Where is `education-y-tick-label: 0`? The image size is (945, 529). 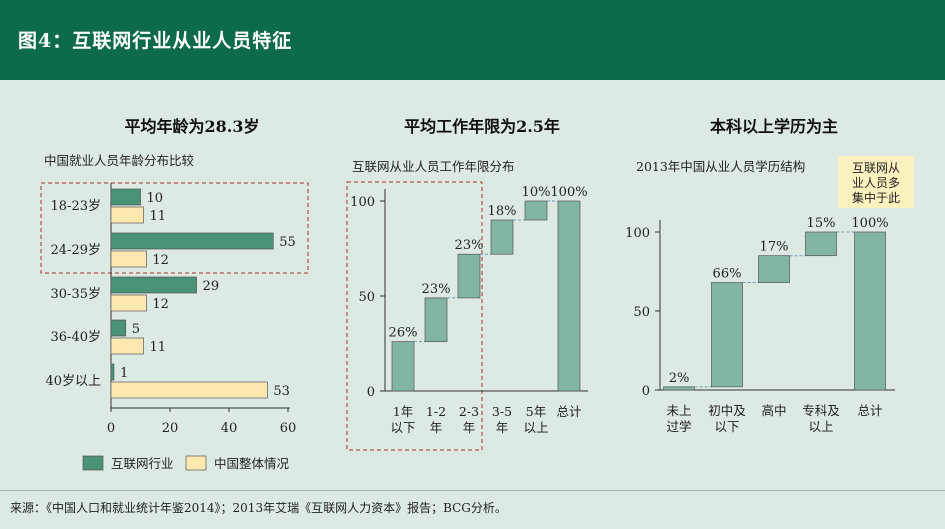
education-y-tick-label: 0 is located at coordinates (646, 391).